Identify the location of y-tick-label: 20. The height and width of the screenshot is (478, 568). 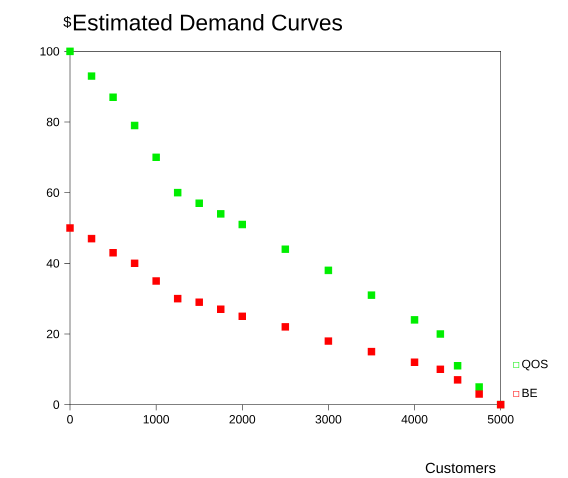
(53, 334).